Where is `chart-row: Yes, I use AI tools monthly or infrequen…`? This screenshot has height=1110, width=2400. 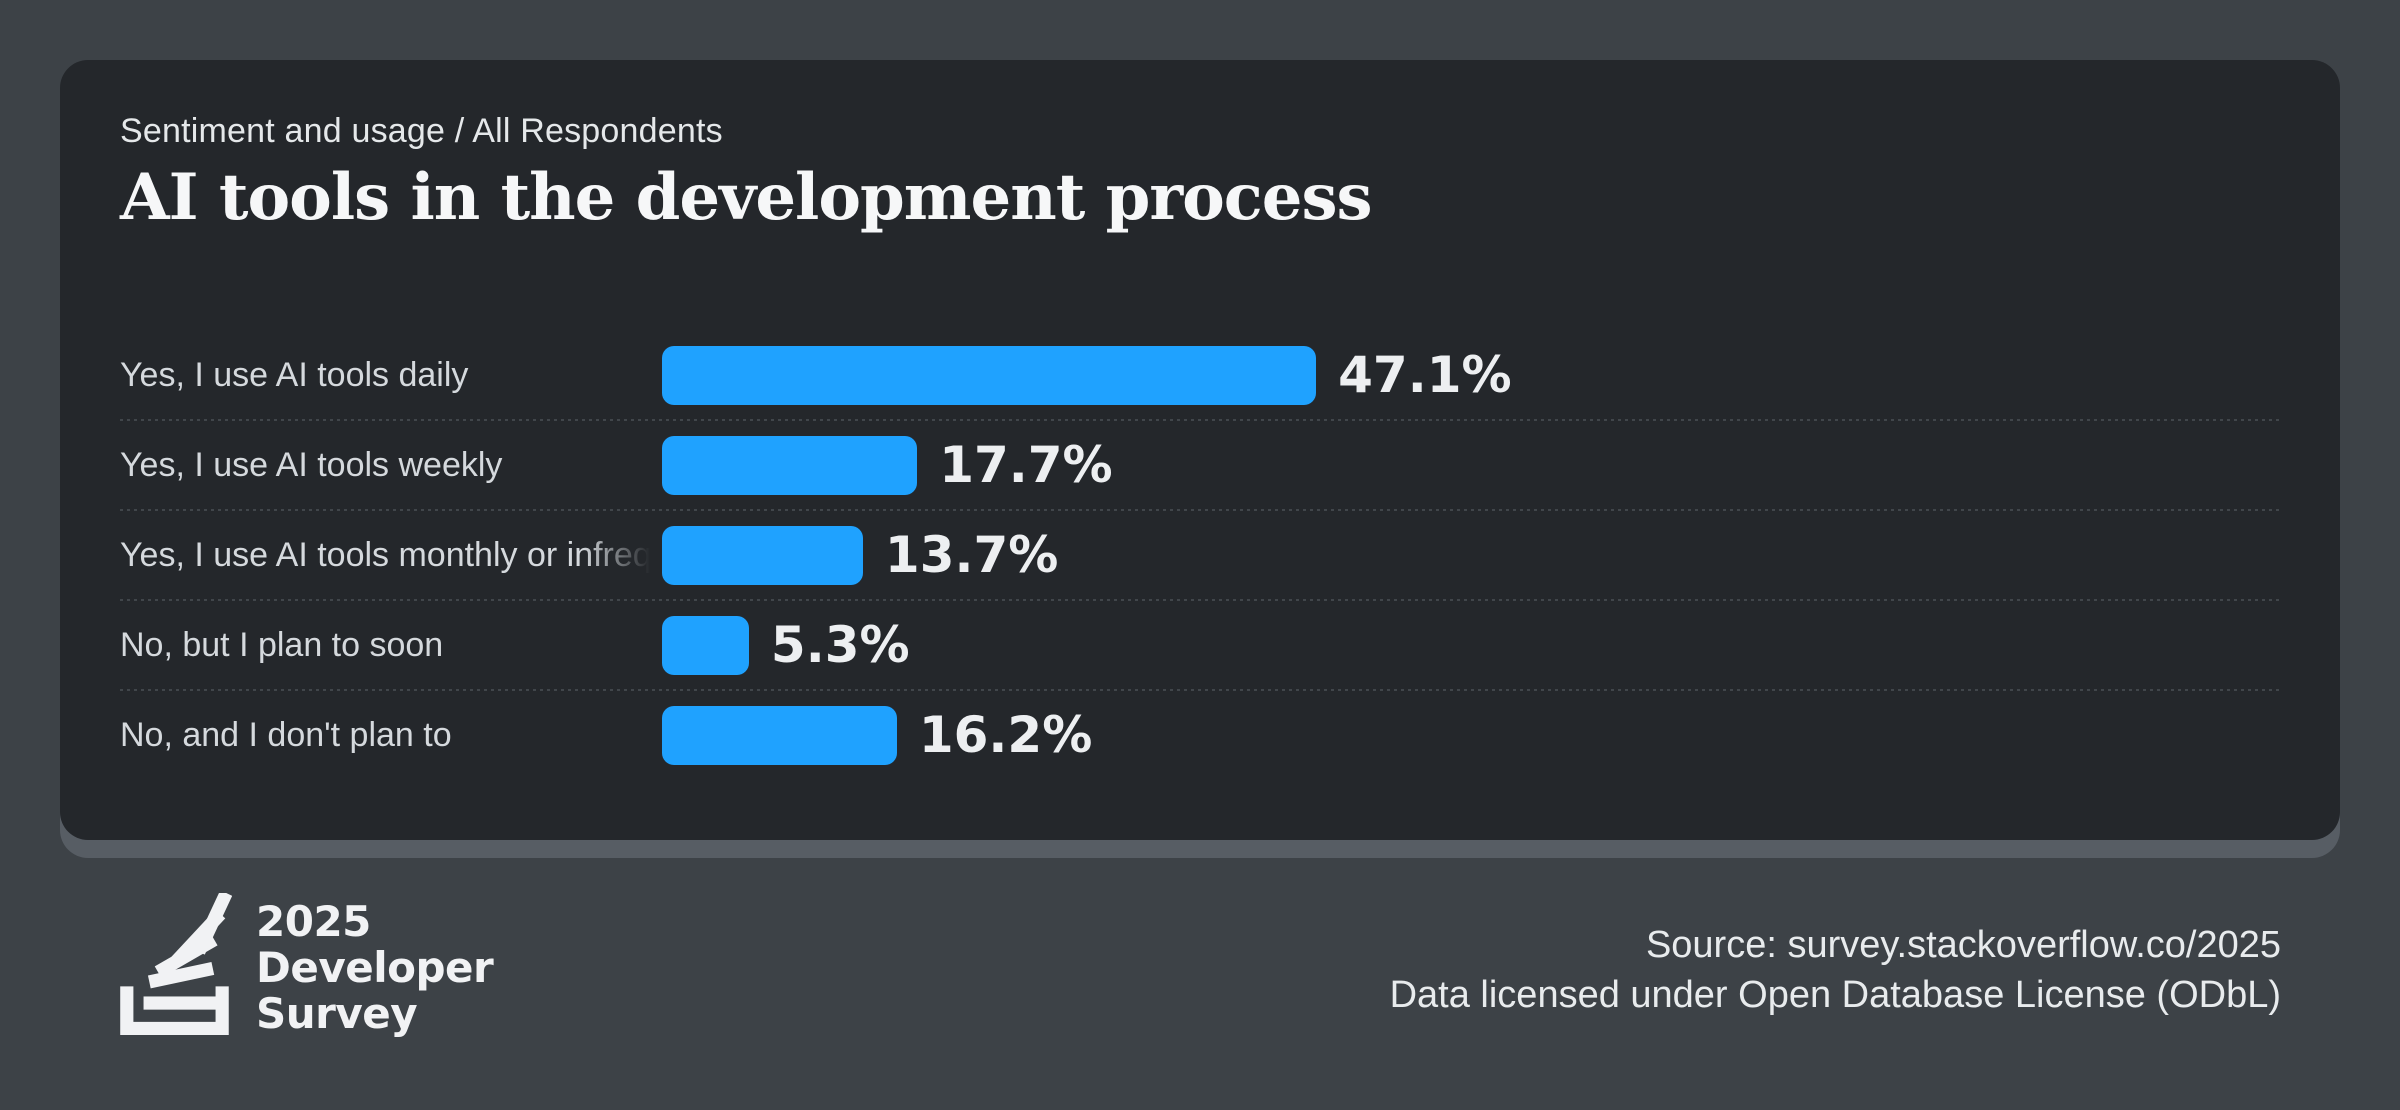
chart-row: Yes, I use AI tools monthly or infrequen… is located at coordinates (1200, 554).